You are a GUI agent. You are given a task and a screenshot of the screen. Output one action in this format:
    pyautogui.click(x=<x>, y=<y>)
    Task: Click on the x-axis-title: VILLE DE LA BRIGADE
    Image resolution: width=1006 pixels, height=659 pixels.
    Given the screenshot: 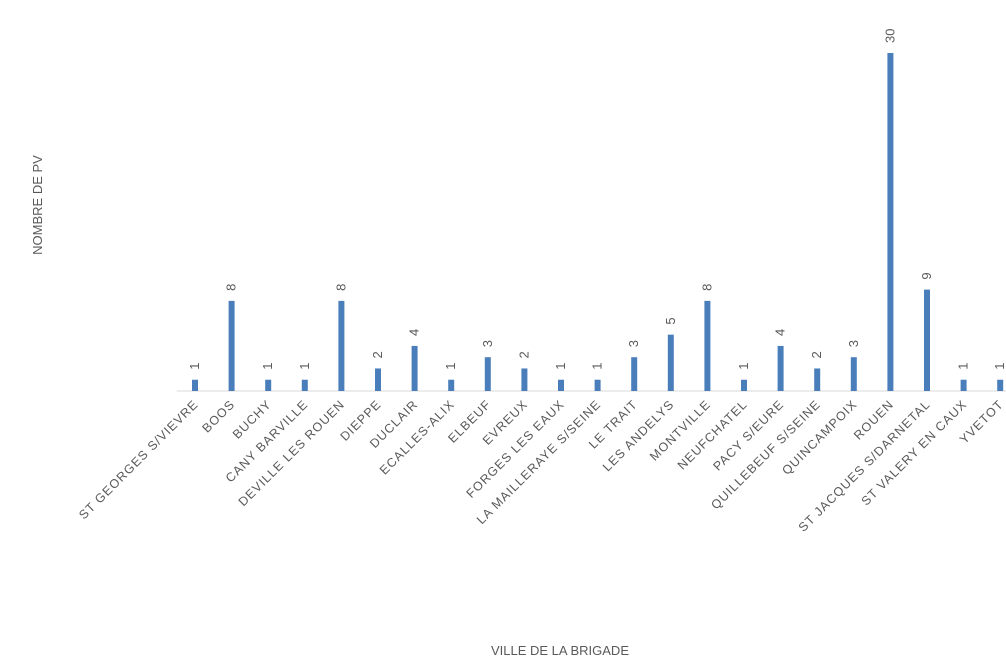 What is the action you would take?
    pyautogui.click(x=560, y=650)
    